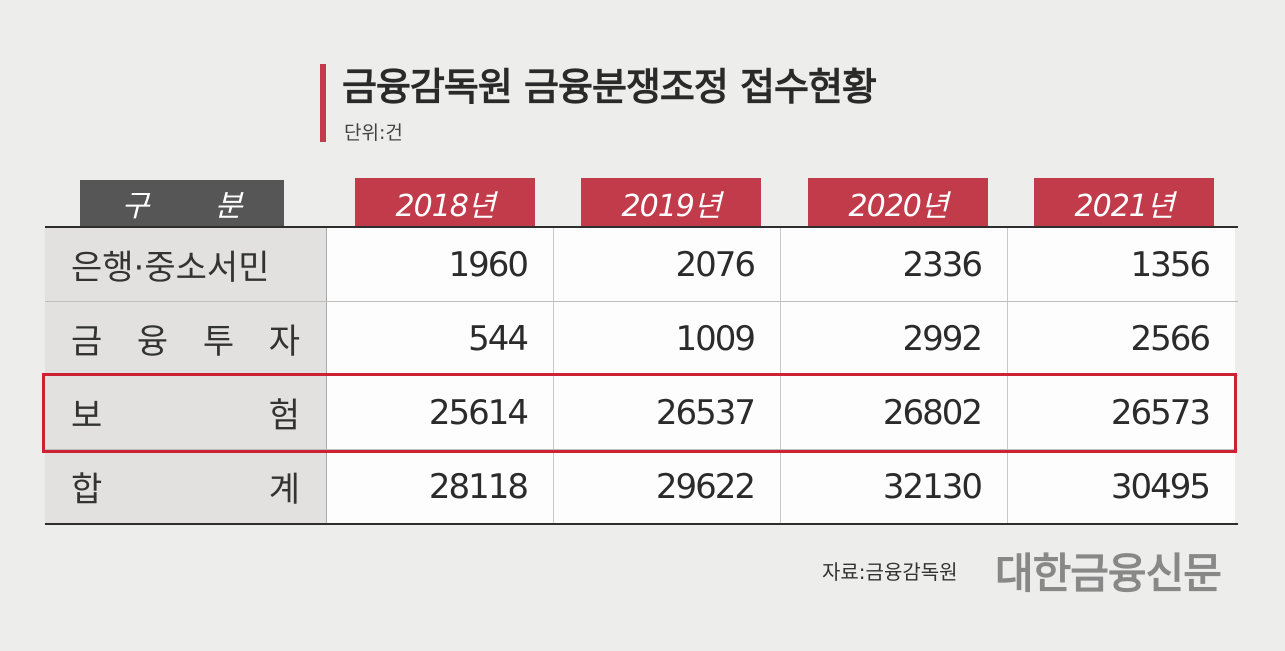 This screenshot has width=1285, height=651. Describe the element at coordinates (440, 486) in the screenshot. I see `table-cell: 28118` at that location.